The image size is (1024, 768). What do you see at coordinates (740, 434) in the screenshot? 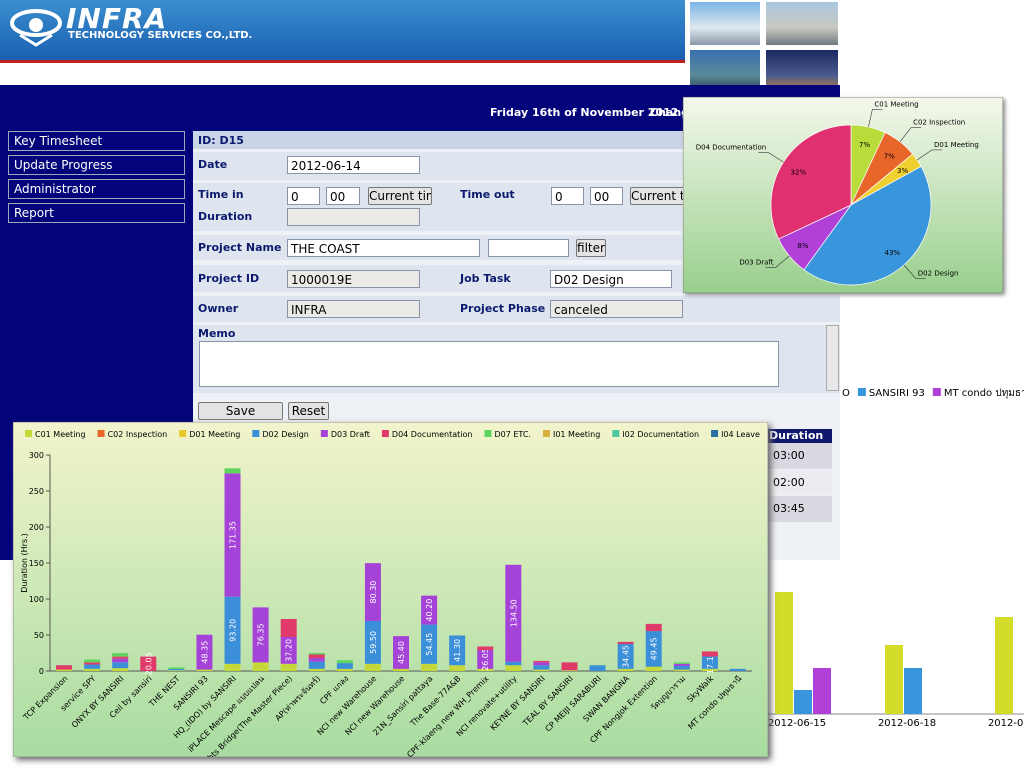
I see `legend-label: I04 Leave` at bounding box center [740, 434].